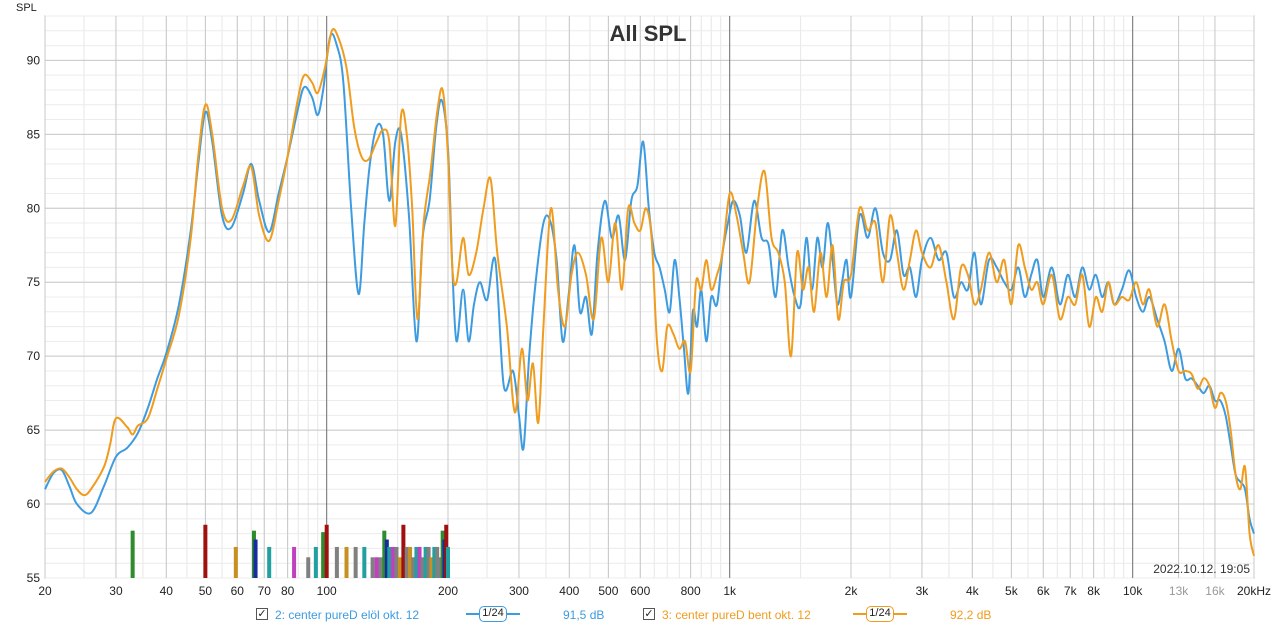 Image resolution: width=1276 pixels, height=631 pixels. Describe the element at coordinates (971, 615) in the screenshot. I see `series-3-value: 92,2 dB` at that location.